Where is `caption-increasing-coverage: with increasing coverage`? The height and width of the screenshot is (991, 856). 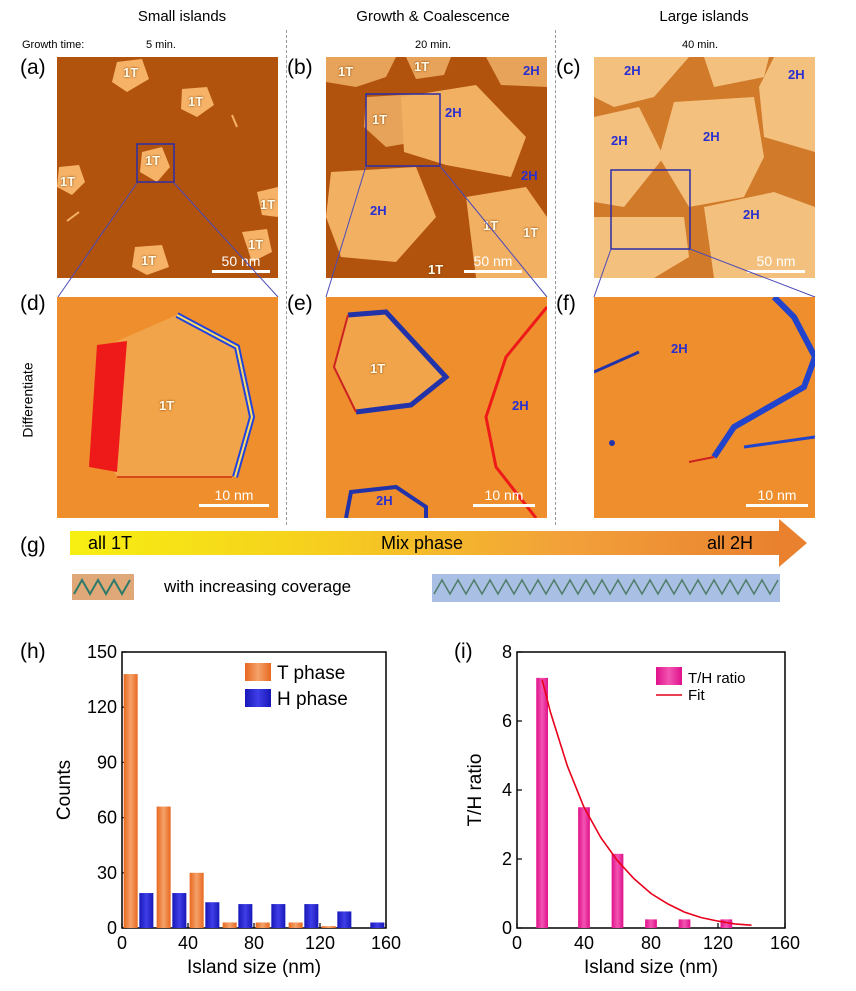 caption-increasing-coverage: with increasing coverage is located at coordinates (258, 586).